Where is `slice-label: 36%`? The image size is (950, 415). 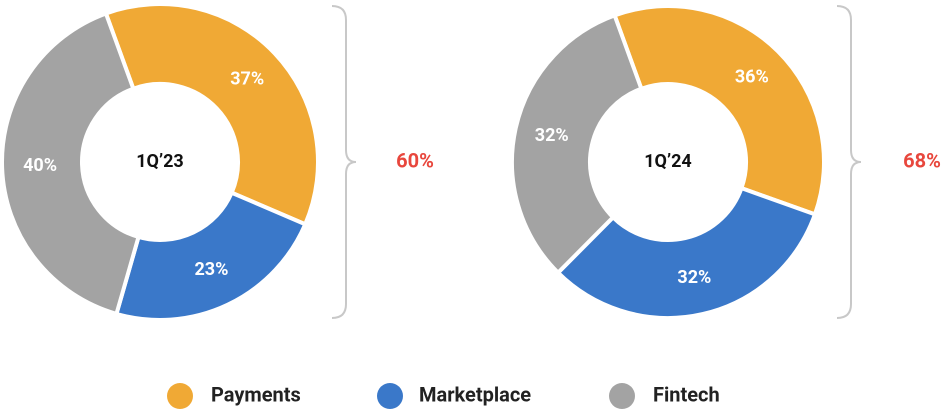
slice-label: 36% is located at coordinates (752, 76).